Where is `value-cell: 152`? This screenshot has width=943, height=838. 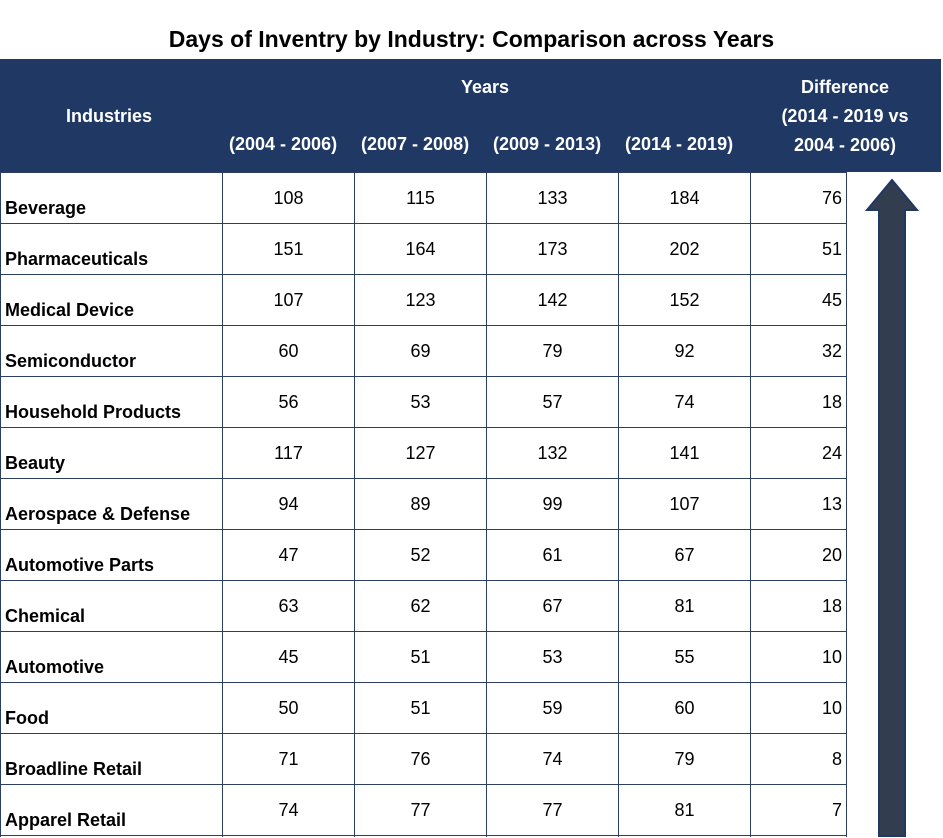
value-cell: 152 is located at coordinates (684, 300).